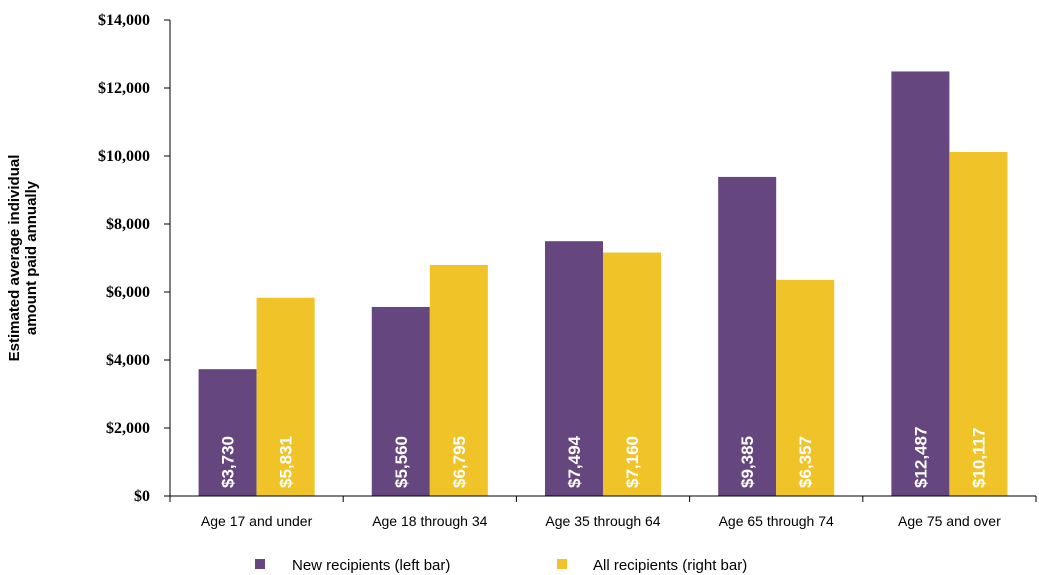 This screenshot has width=1039, height=575. Describe the element at coordinates (805, 462) in the screenshot. I see `bar-value-label: $6,357` at that location.